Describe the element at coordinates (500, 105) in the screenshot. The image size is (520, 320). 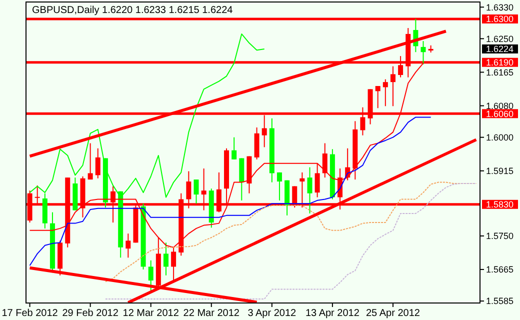
I see `y-tick-label: 1.6080` at that location.